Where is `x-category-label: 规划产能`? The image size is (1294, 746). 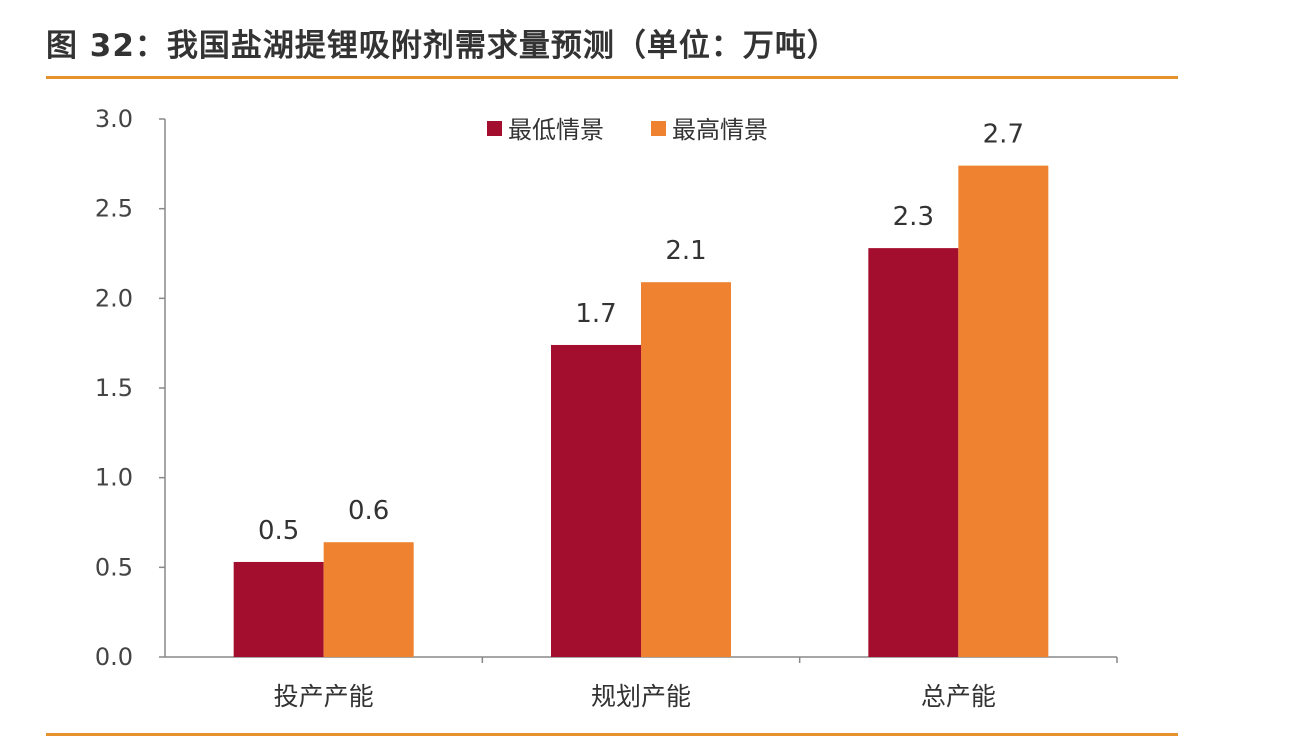
x-category-label: 规划产能 is located at coordinates (641, 696).